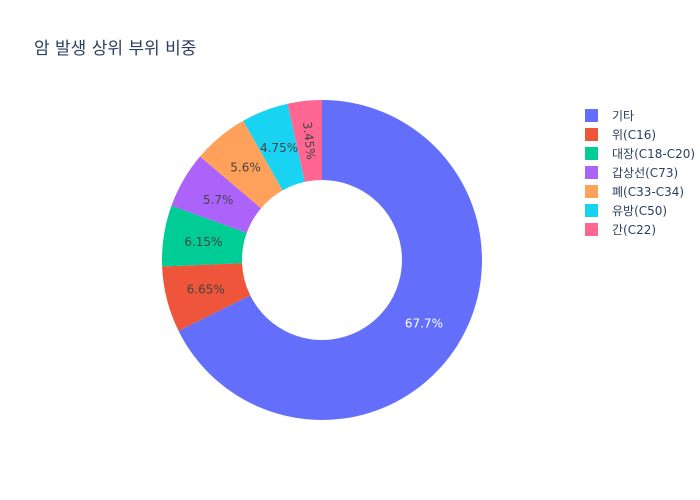 Image resolution: width=700 pixels, height=500 pixels. What do you see at coordinates (203, 242) in the screenshot?
I see `slice-label: 6.15%` at bounding box center [203, 242].